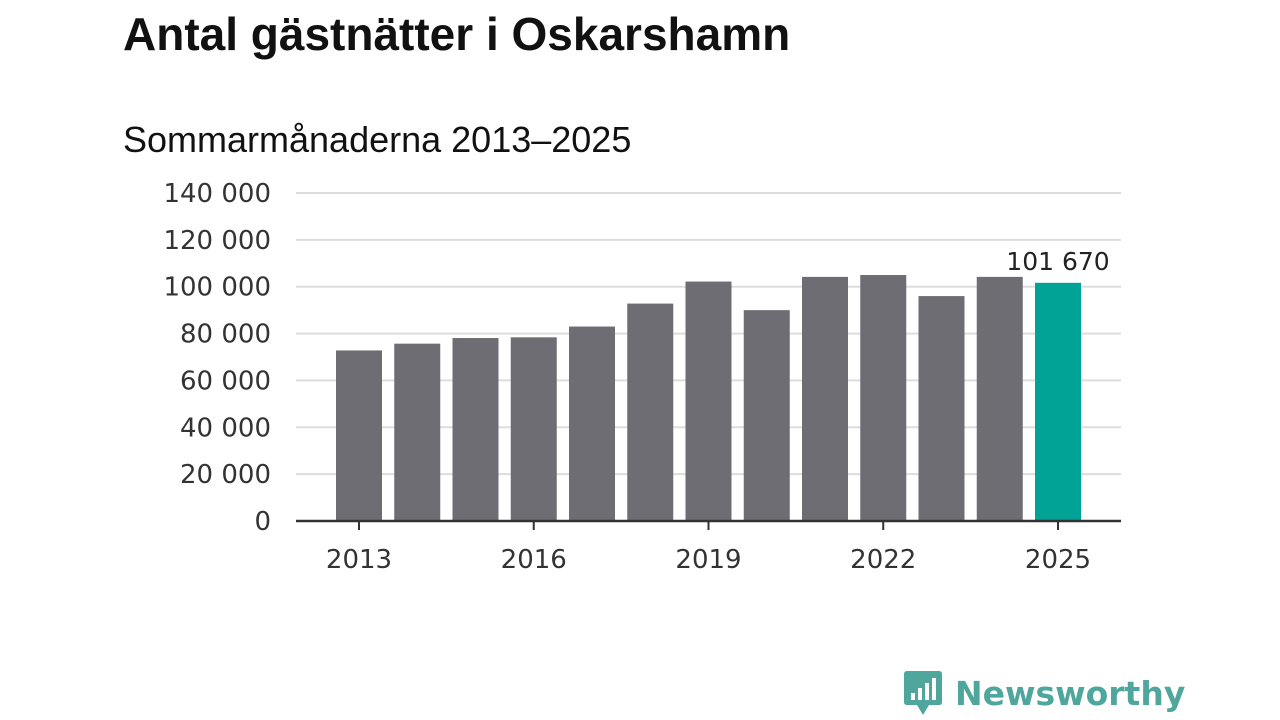 This screenshot has width=1280, height=720. I want to click on x-tick-label: 2022, so click(883, 560).